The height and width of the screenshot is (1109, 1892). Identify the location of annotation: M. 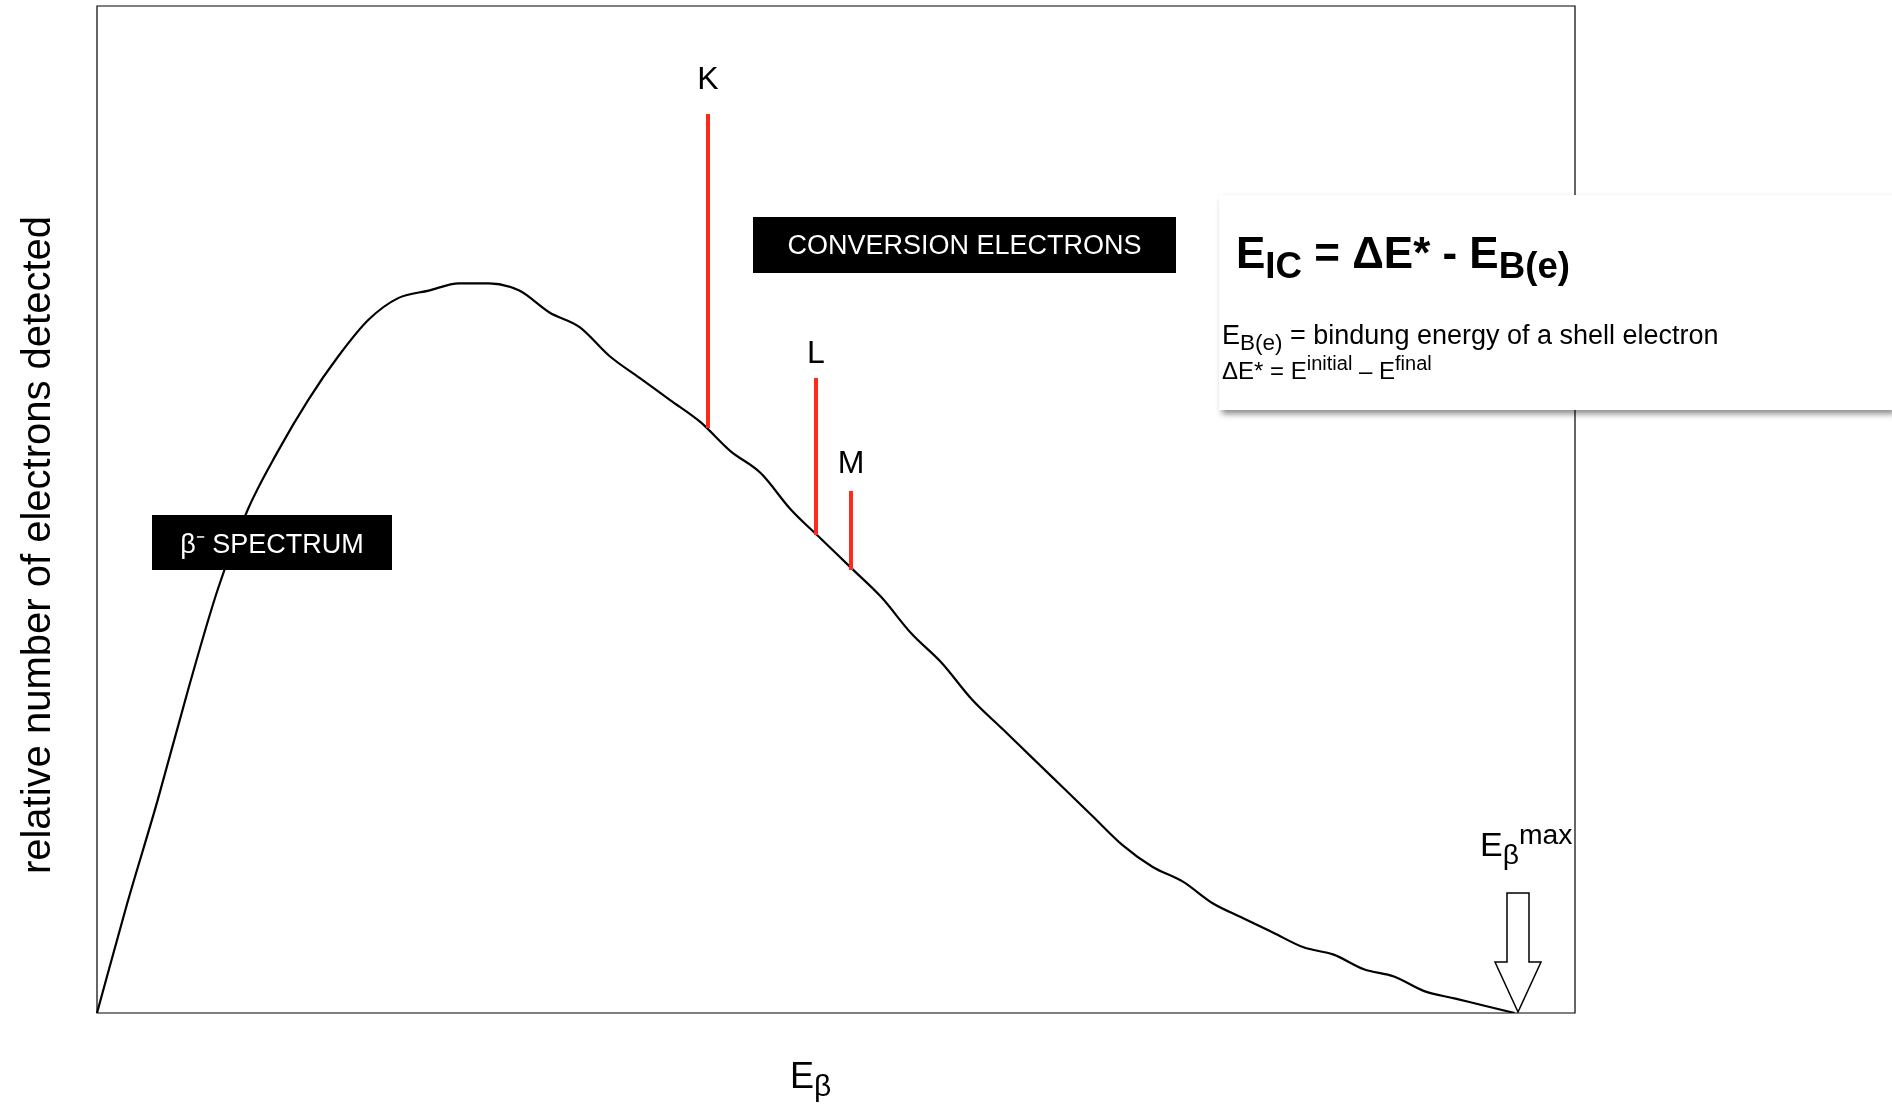
(851, 462).